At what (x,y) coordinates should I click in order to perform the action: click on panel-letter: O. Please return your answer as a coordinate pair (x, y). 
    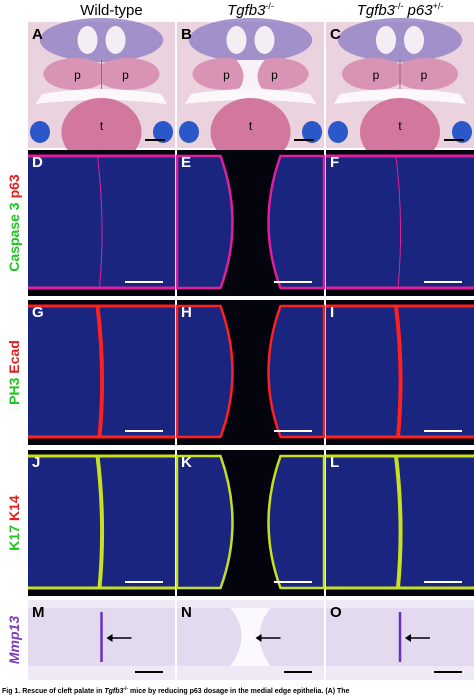
    Looking at the image, I should click on (336, 612).